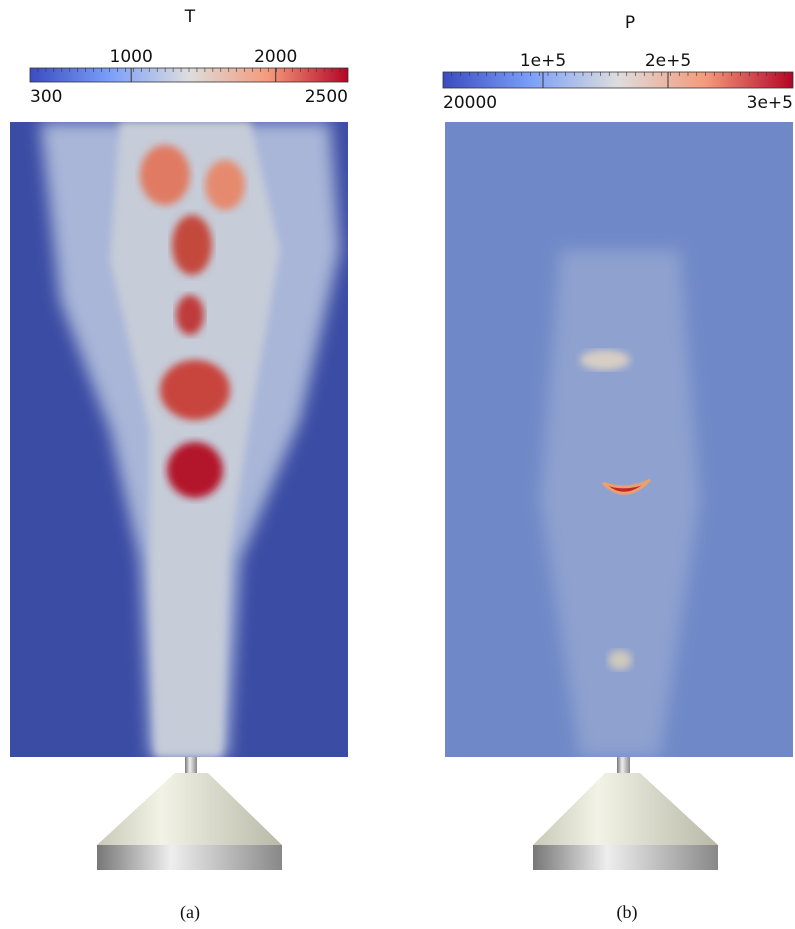 The image size is (795, 929). I want to click on range-label: 3e+5, so click(770, 103).